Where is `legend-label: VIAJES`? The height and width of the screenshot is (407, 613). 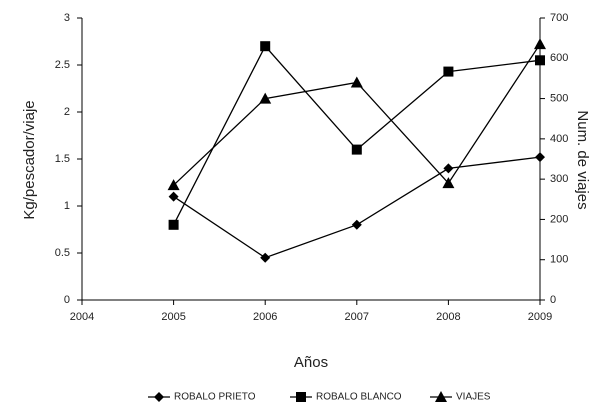 legend-label: VIAJES is located at coordinates (473, 397).